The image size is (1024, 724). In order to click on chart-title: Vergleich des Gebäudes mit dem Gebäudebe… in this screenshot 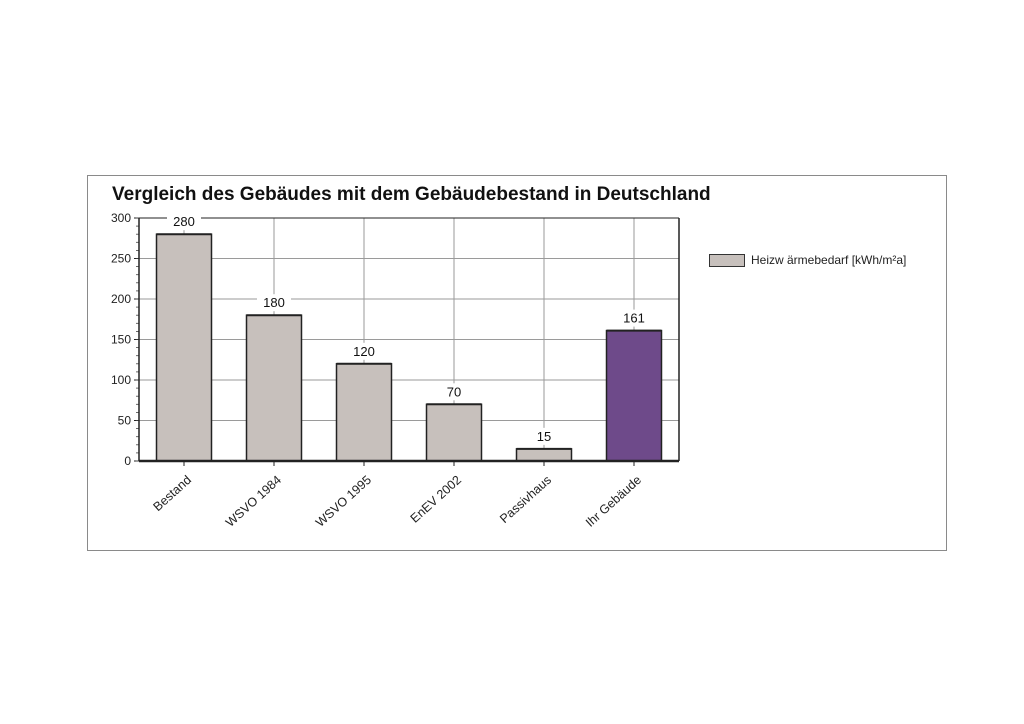, I will do `click(411, 194)`.